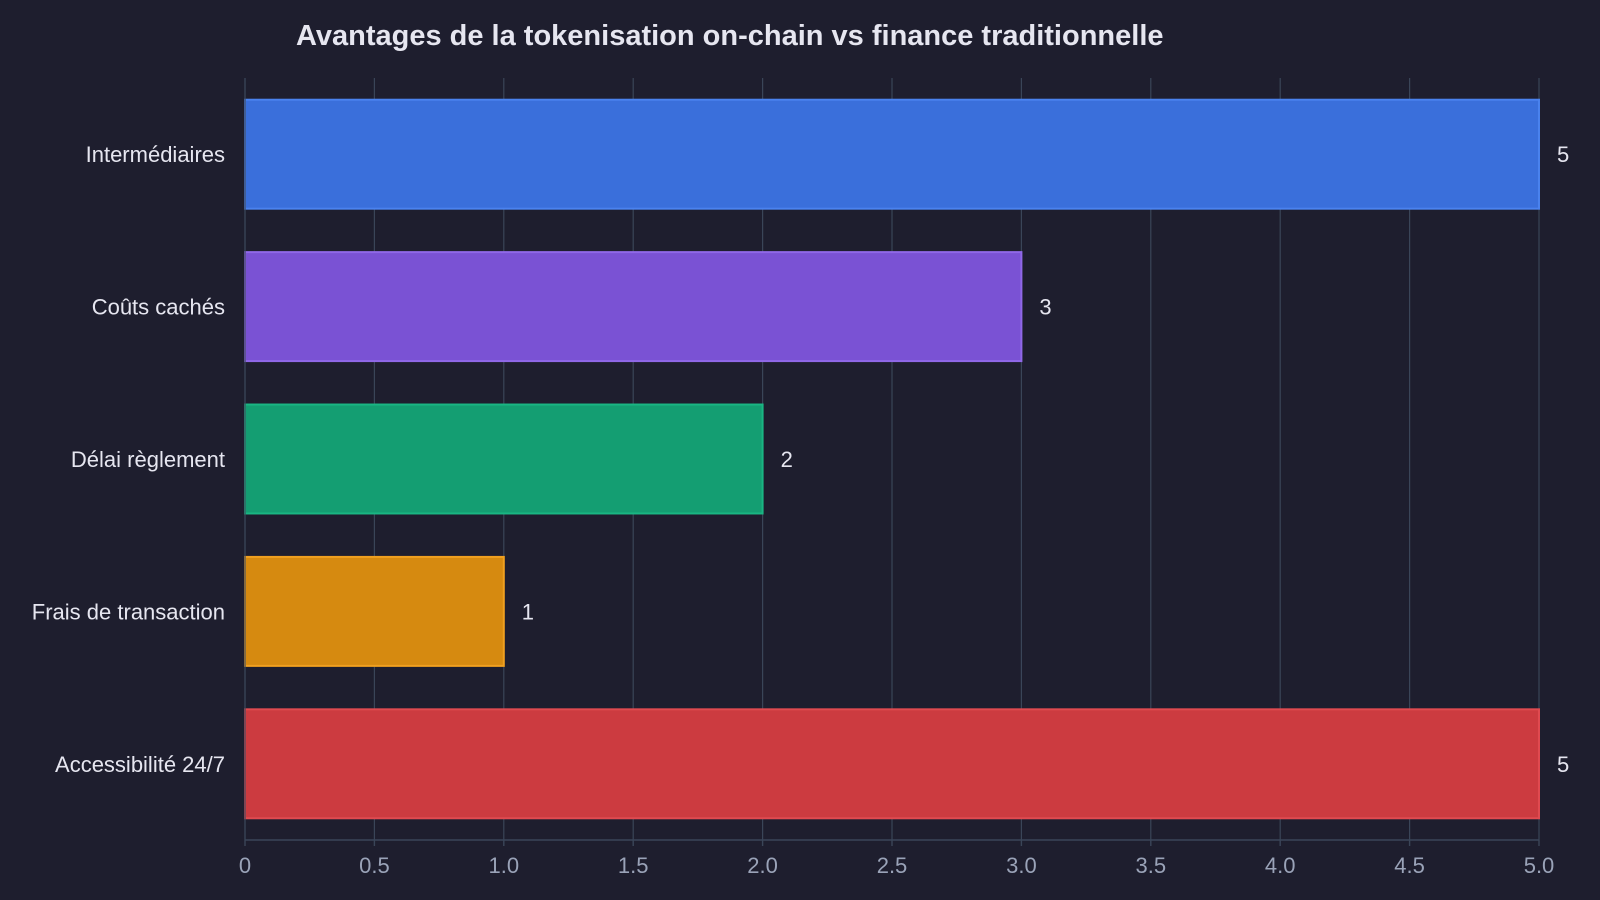 Image resolution: width=1600 pixels, height=900 pixels. I want to click on category-label: Coûts cachés, so click(158, 307).